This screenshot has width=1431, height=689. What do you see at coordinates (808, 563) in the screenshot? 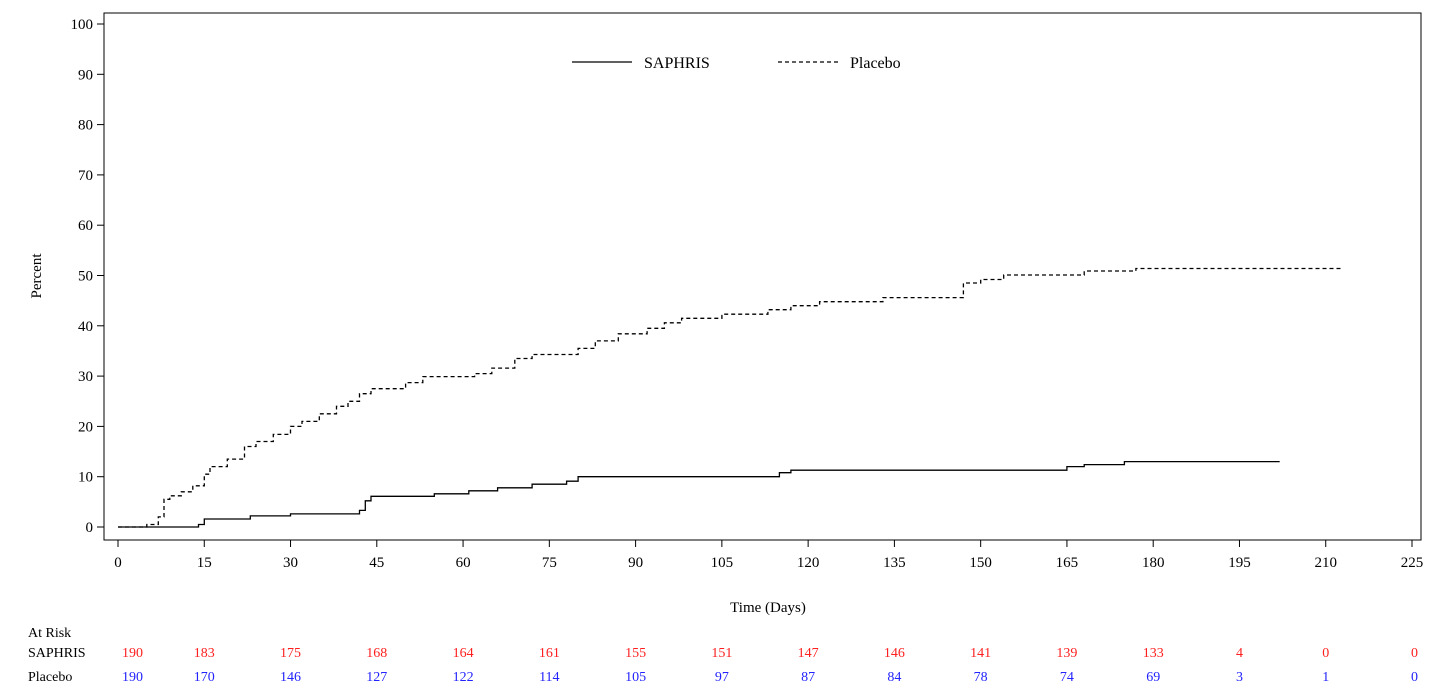
I see `x-tick-label: 120` at bounding box center [808, 563].